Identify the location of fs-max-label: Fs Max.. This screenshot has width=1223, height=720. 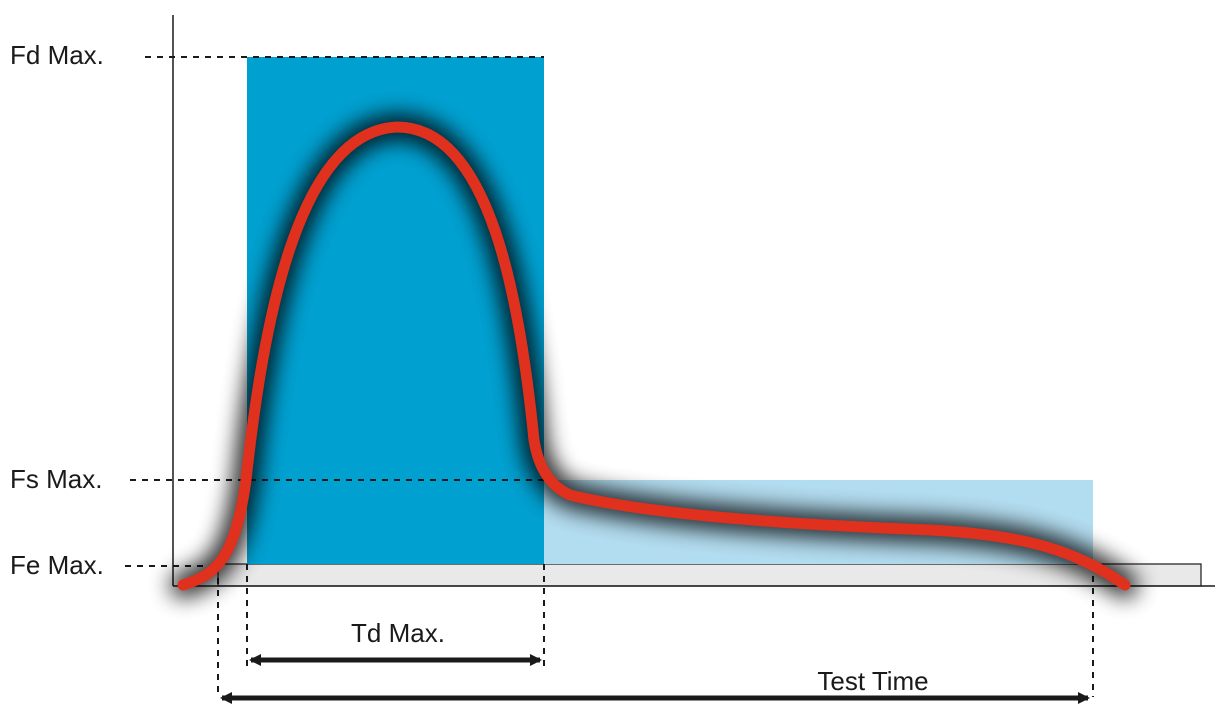
(56, 479).